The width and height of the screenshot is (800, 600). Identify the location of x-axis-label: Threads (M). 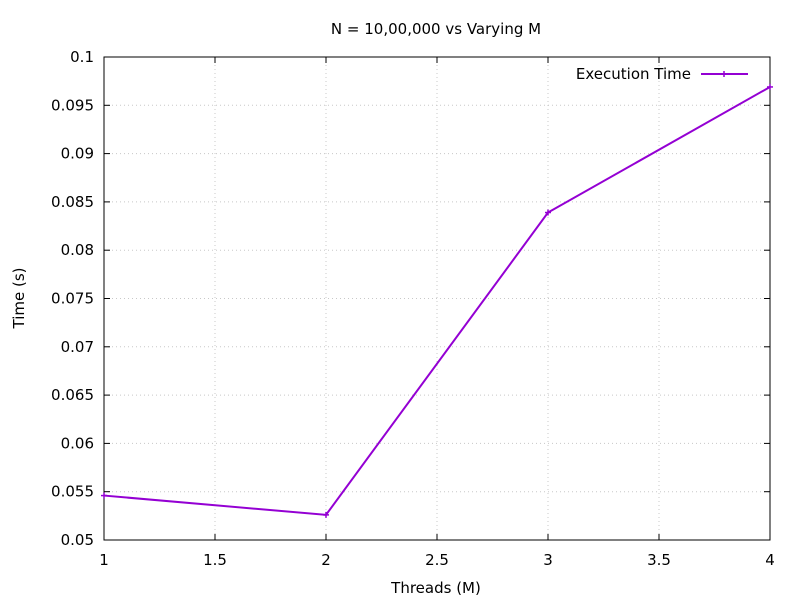
(435, 588).